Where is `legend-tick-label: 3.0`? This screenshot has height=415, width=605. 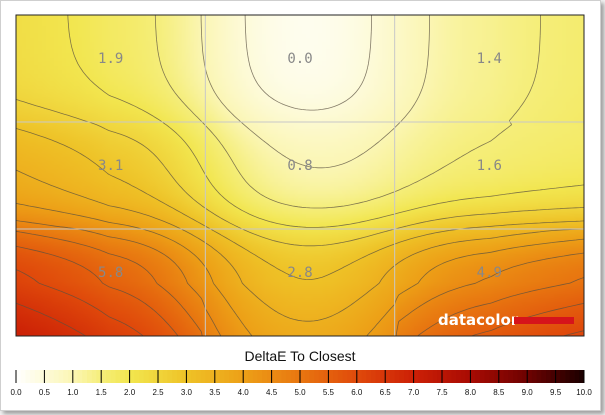 legend-tick-label: 3.0 is located at coordinates (187, 392).